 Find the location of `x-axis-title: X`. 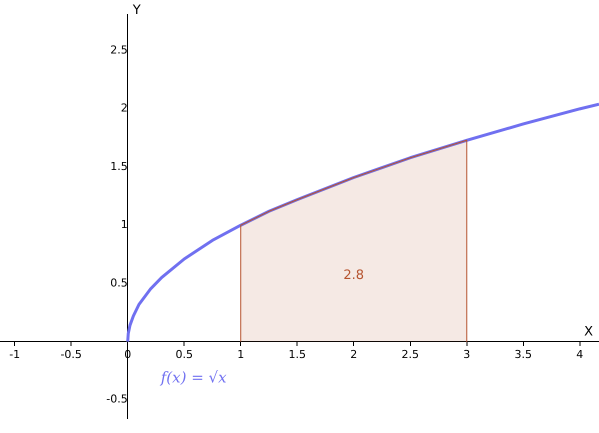

x-axis-title: X is located at coordinates (589, 332).